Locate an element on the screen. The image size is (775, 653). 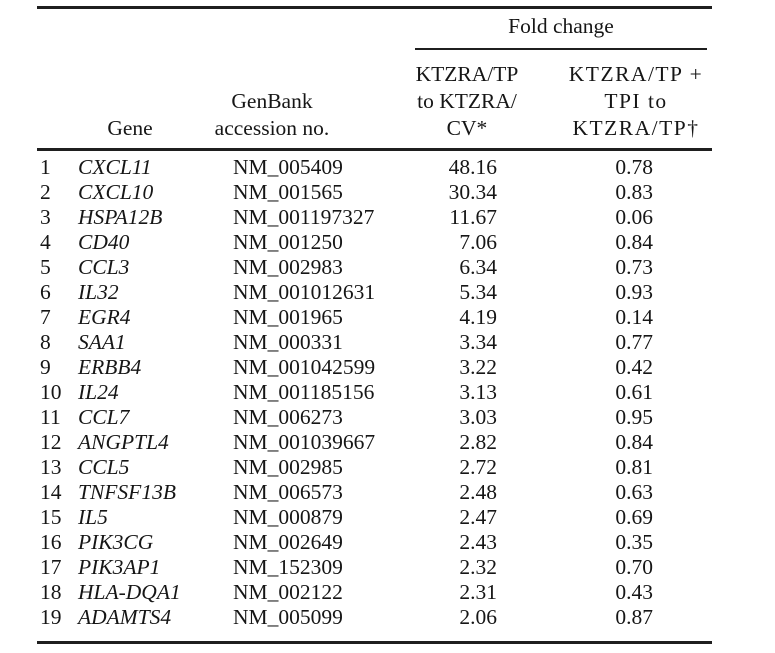
fold-change-2-cell: 0.93 is located at coordinates (634, 292).